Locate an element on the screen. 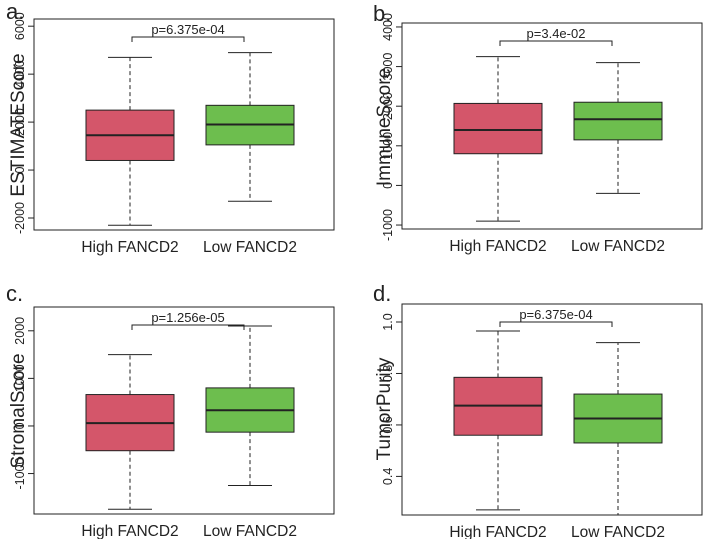  panel-label: a. is located at coordinates (15, 12).